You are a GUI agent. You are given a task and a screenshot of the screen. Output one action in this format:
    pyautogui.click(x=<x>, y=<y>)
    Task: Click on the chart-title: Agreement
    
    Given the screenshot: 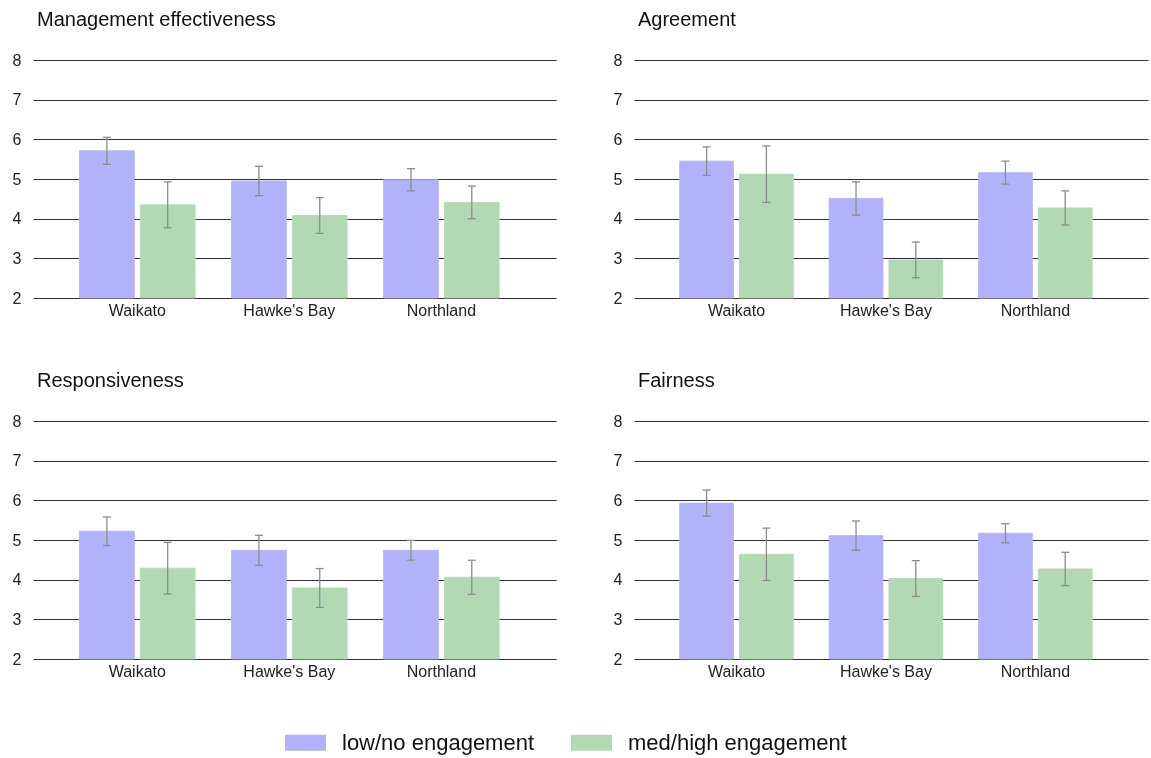 What is the action you would take?
    pyautogui.click(x=687, y=19)
    